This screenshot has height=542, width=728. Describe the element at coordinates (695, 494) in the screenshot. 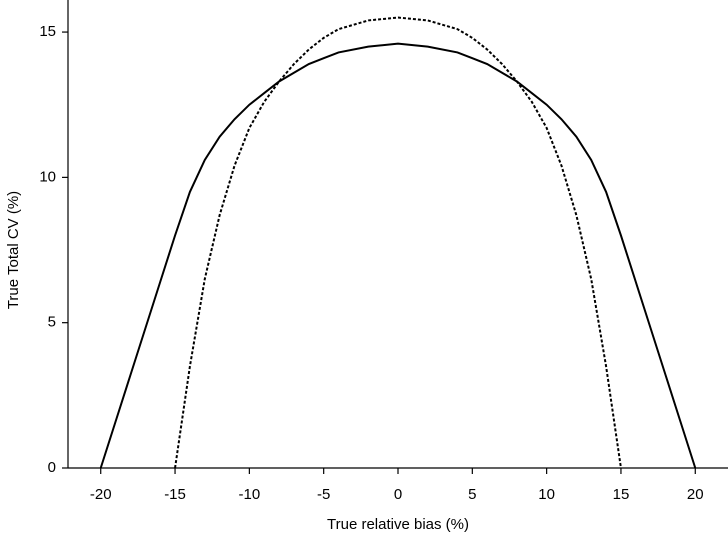

I see `x-tick-label: 20` at that location.